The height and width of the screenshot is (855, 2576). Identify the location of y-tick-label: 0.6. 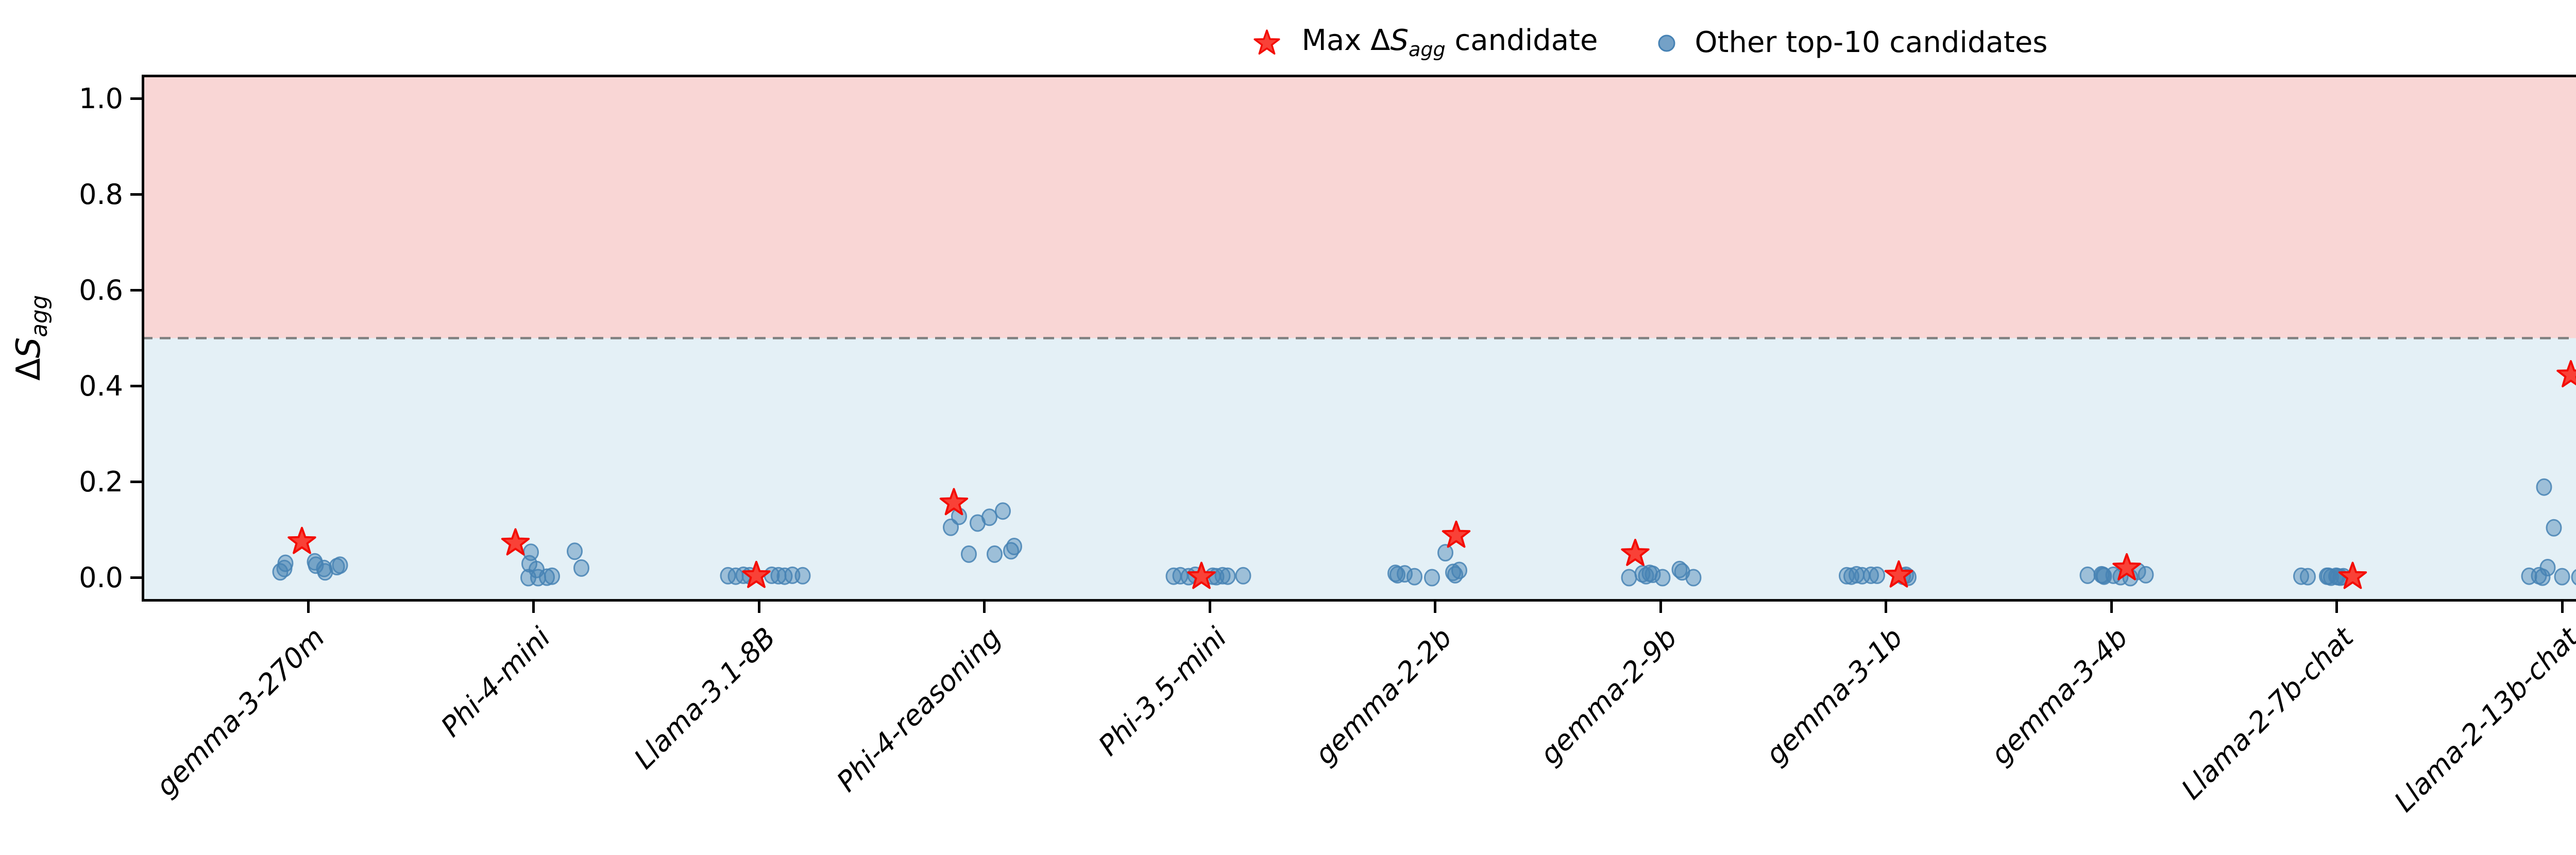
(101, 289).